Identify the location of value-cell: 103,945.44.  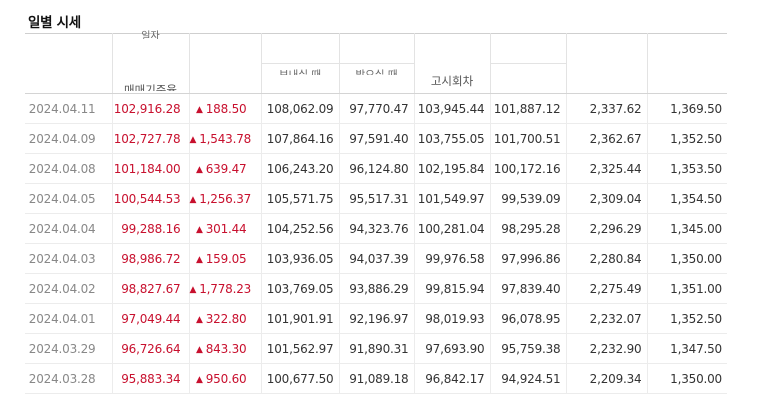
(451, 108).